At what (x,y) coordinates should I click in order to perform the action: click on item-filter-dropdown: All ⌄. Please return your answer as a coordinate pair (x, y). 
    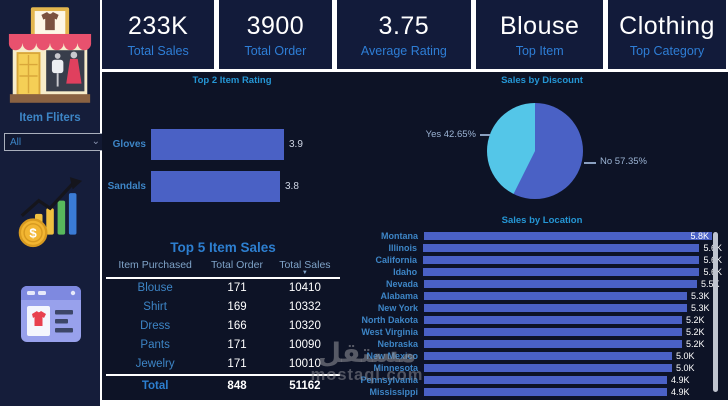
    Looking at the image, I should click on (55, 142).